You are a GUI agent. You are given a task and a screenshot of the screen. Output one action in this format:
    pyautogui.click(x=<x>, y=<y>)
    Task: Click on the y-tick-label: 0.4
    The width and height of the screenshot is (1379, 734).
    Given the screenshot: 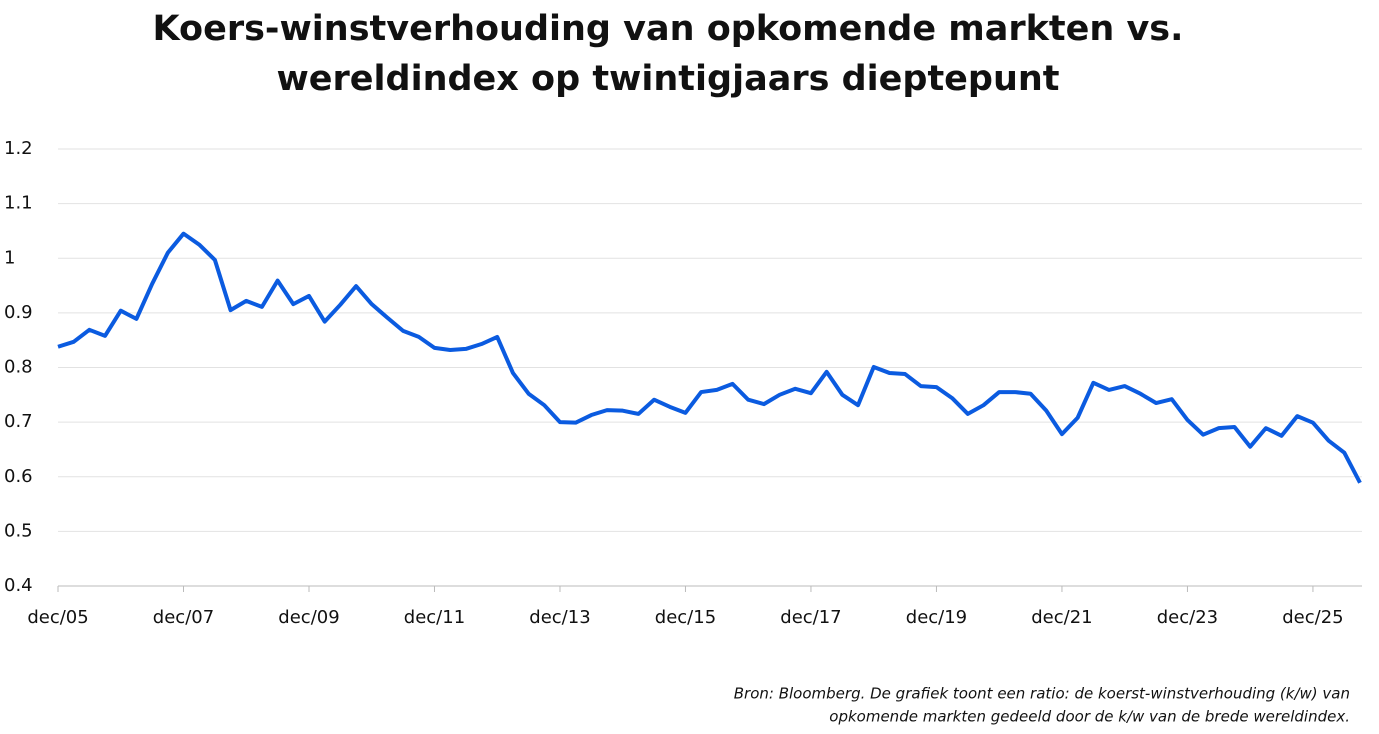 What is the action you would take?
    pyautogui.click(x=18, y=585)
    